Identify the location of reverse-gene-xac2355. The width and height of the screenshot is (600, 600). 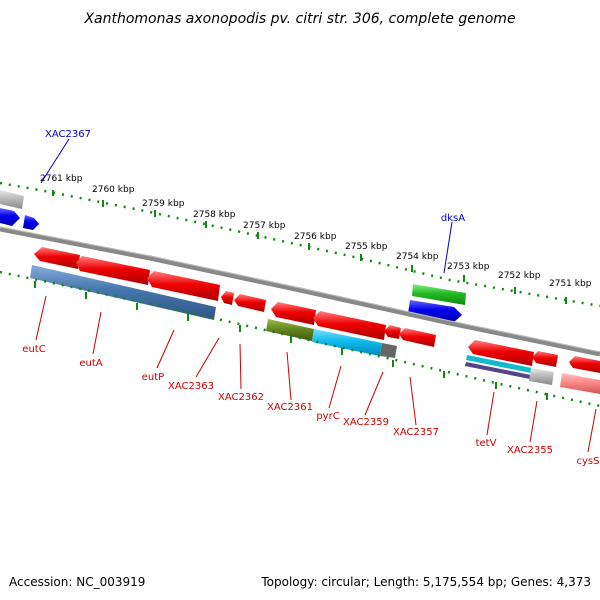
(545, 359).